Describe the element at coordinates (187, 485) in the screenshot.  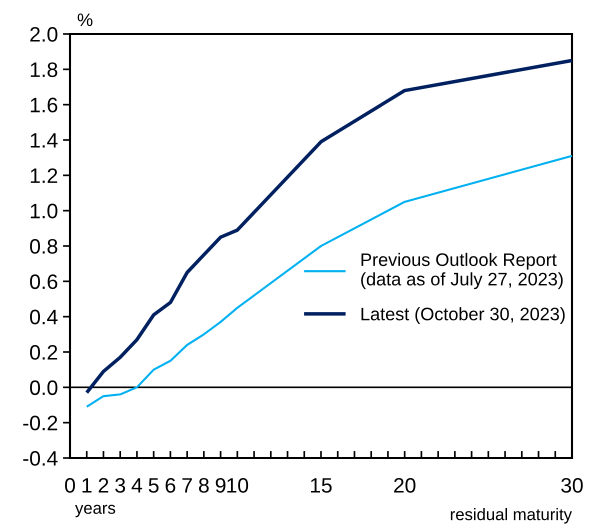
I see `x-tick-label: 7` at that location.